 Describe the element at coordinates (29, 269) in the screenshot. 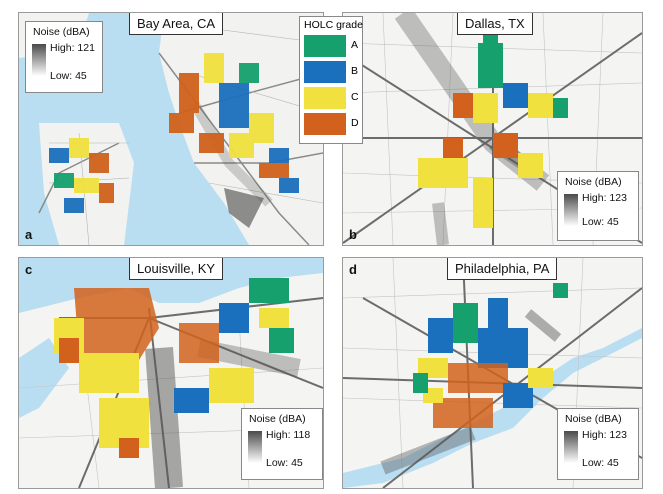

I see `panel-label: c` at that location.